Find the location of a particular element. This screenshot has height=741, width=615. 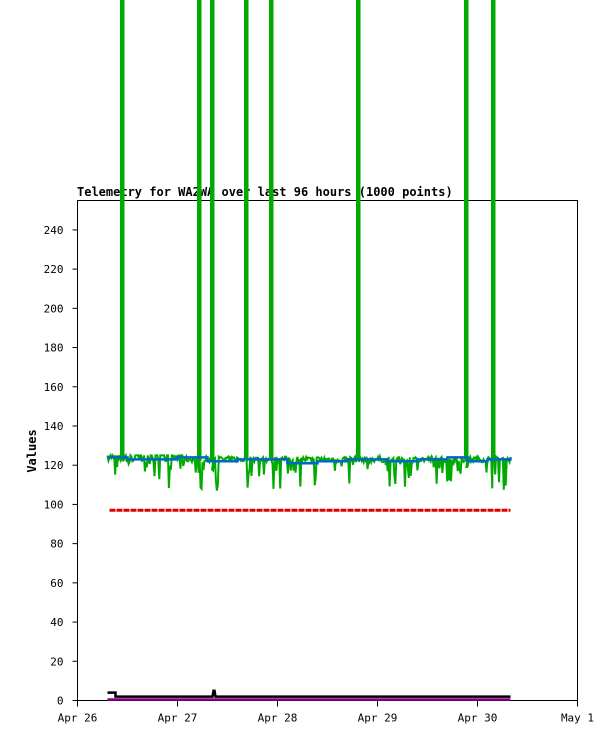

y-tick-label: 0 is located at coordinates (60, 701).